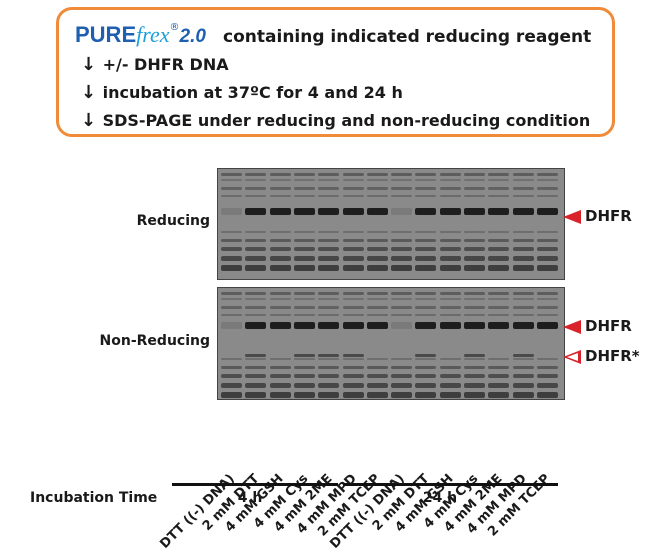 The width and height of the screenshot is (662, 552). Describe the element at coordinates (250, 498) in the screenshot. I see `time-group-4h: 4 h` at that location.